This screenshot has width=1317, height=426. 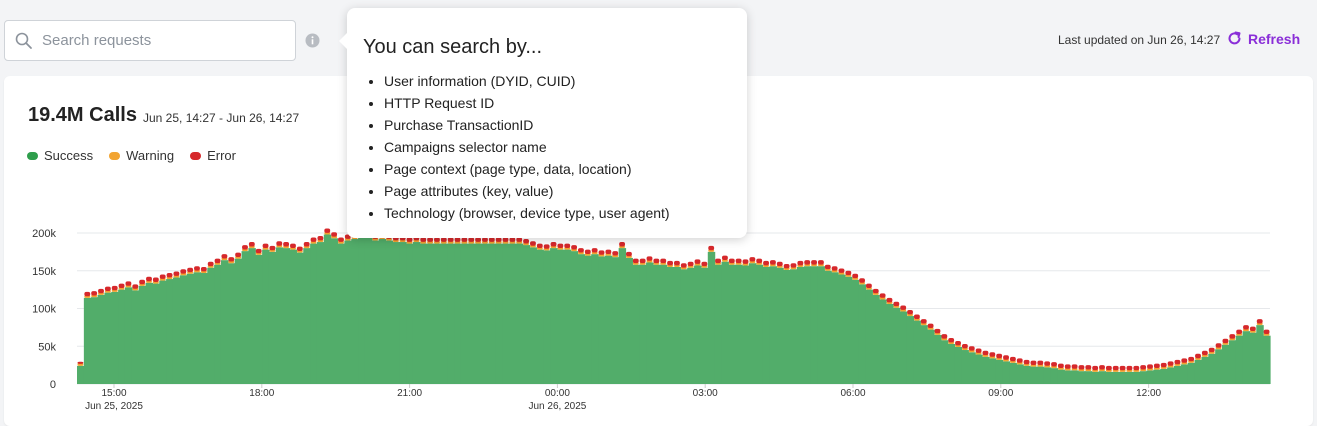 I want to click on search-icon, so click(x=23, y=40).